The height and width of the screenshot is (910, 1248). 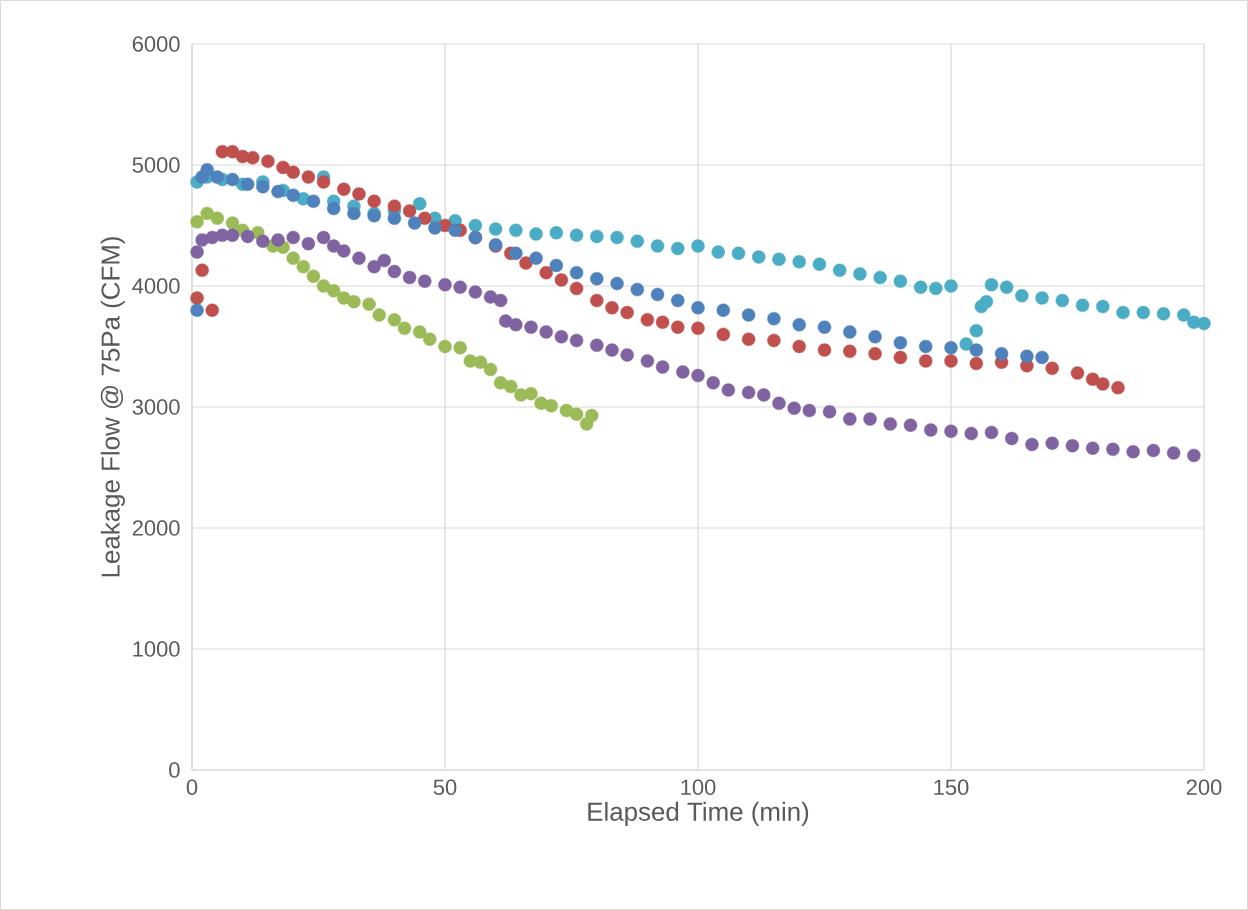 I want to click on x-tick-label: 0, so click(x=192, y=787).